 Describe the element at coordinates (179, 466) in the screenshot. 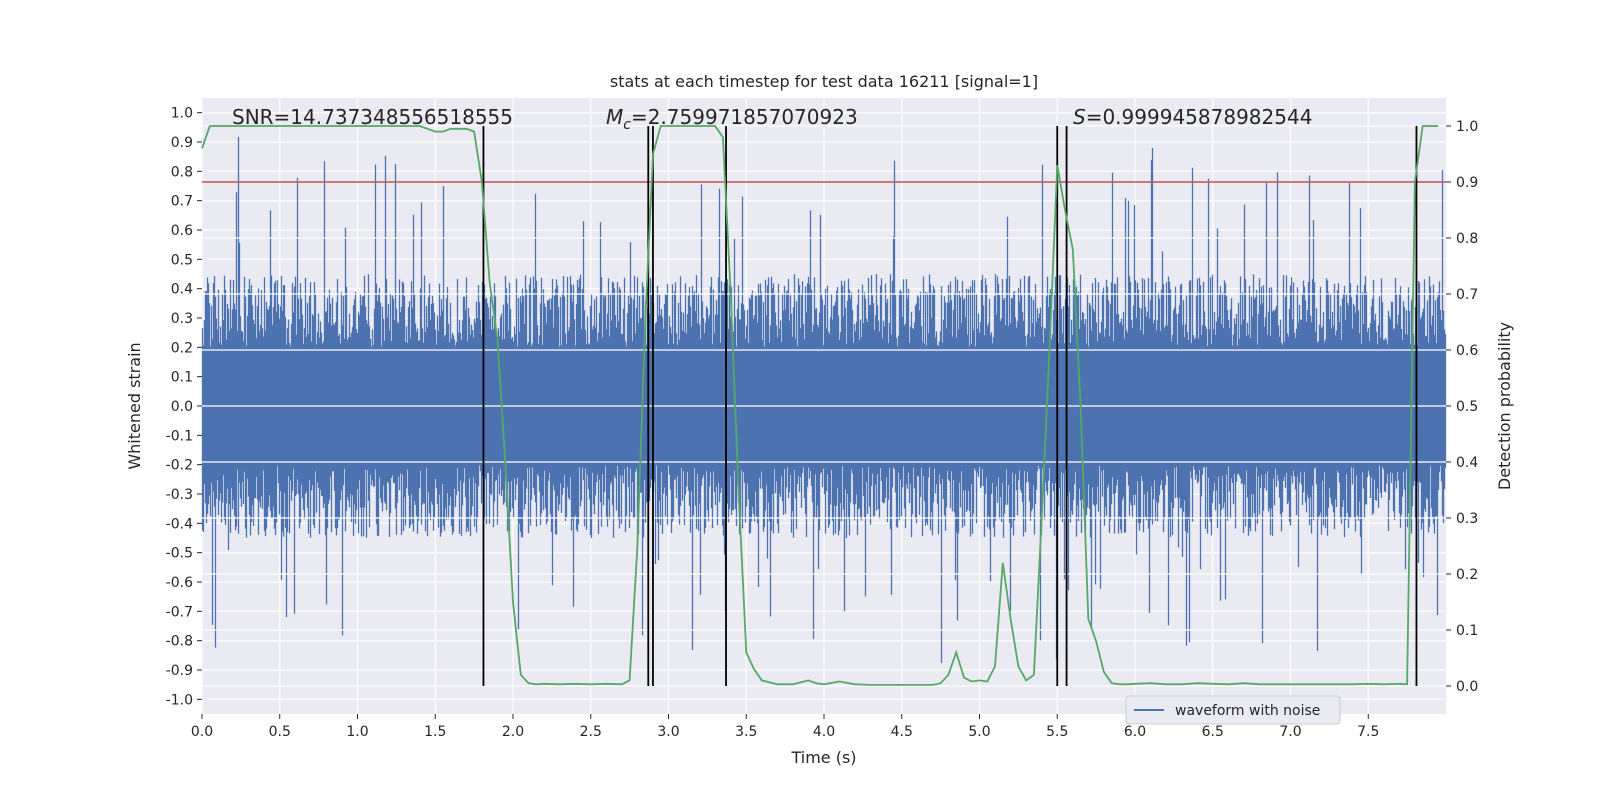

I see `y-left-tick-label: -0.2` at that location.